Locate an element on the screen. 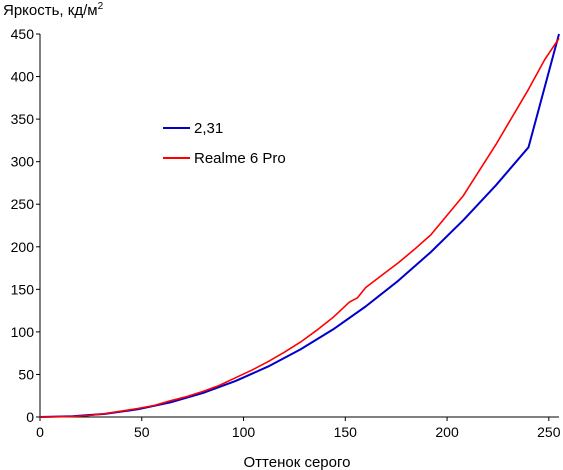 The height and width of the screenshot is (470, 563). y-tick-label: 50 is located at coordinates (26, 374).